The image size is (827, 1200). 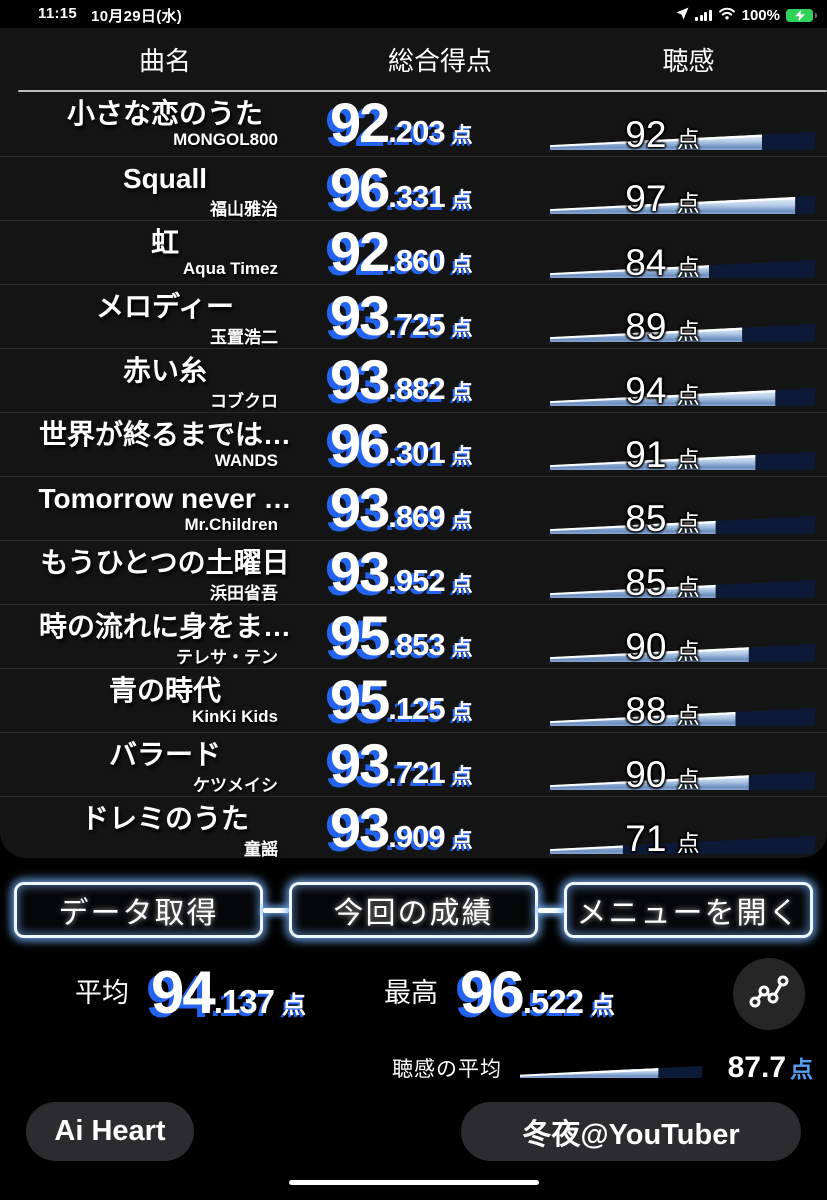 What do you see at coordinates (413, 1182) in the screenshot?
I see `home-indicator` at bounding box center [413, 1182].